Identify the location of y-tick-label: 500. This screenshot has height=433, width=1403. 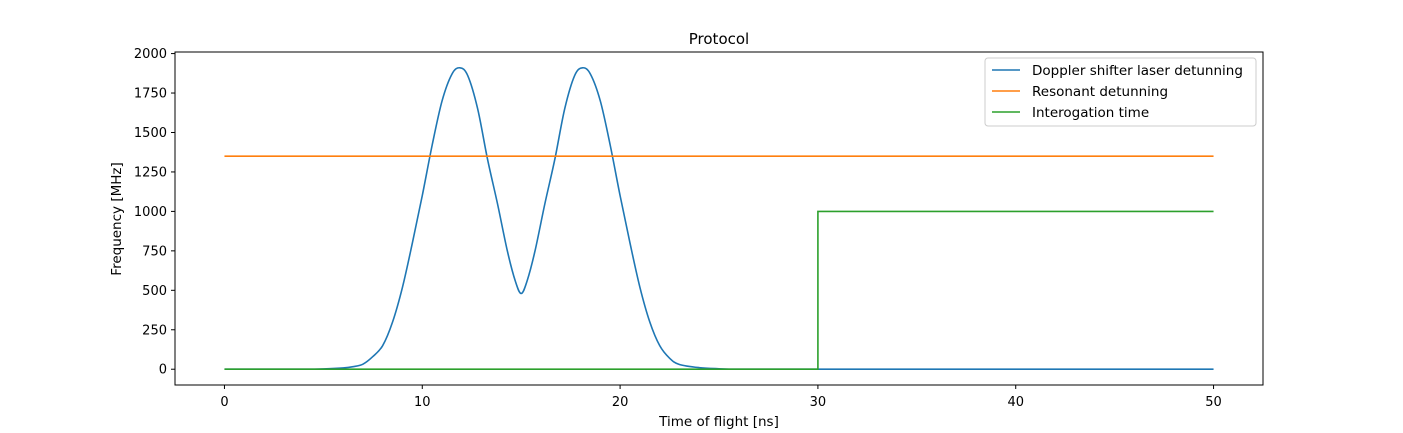
(154, 291).